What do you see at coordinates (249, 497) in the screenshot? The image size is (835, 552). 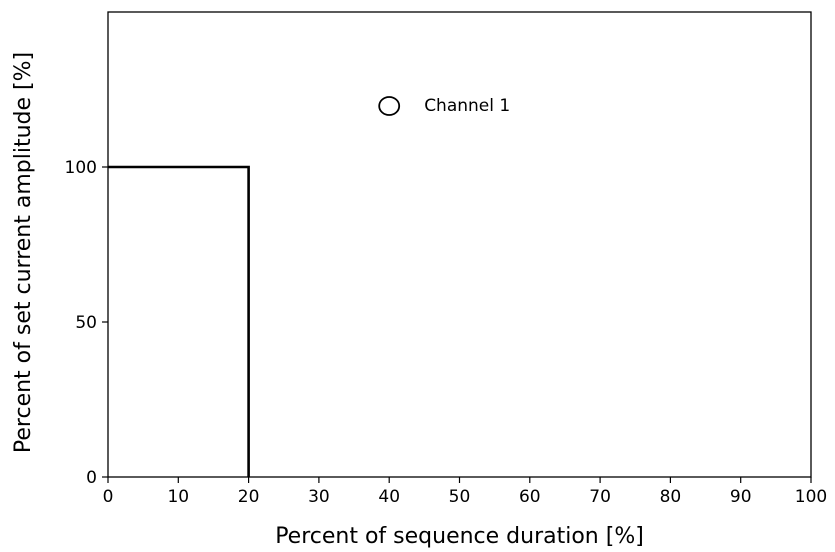 I see `x-tick-label: 20` at bounding box center [249, 497].